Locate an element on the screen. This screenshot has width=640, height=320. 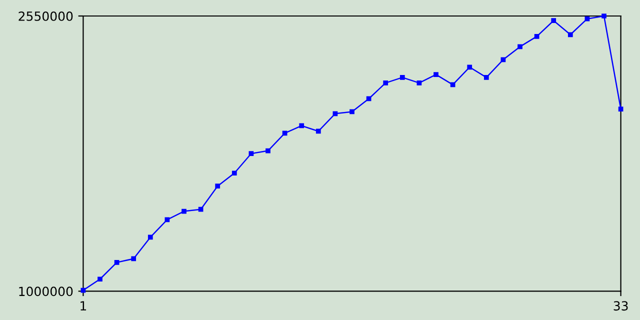
y-tick-label: 2550000 is located at coordinates (45, 16).